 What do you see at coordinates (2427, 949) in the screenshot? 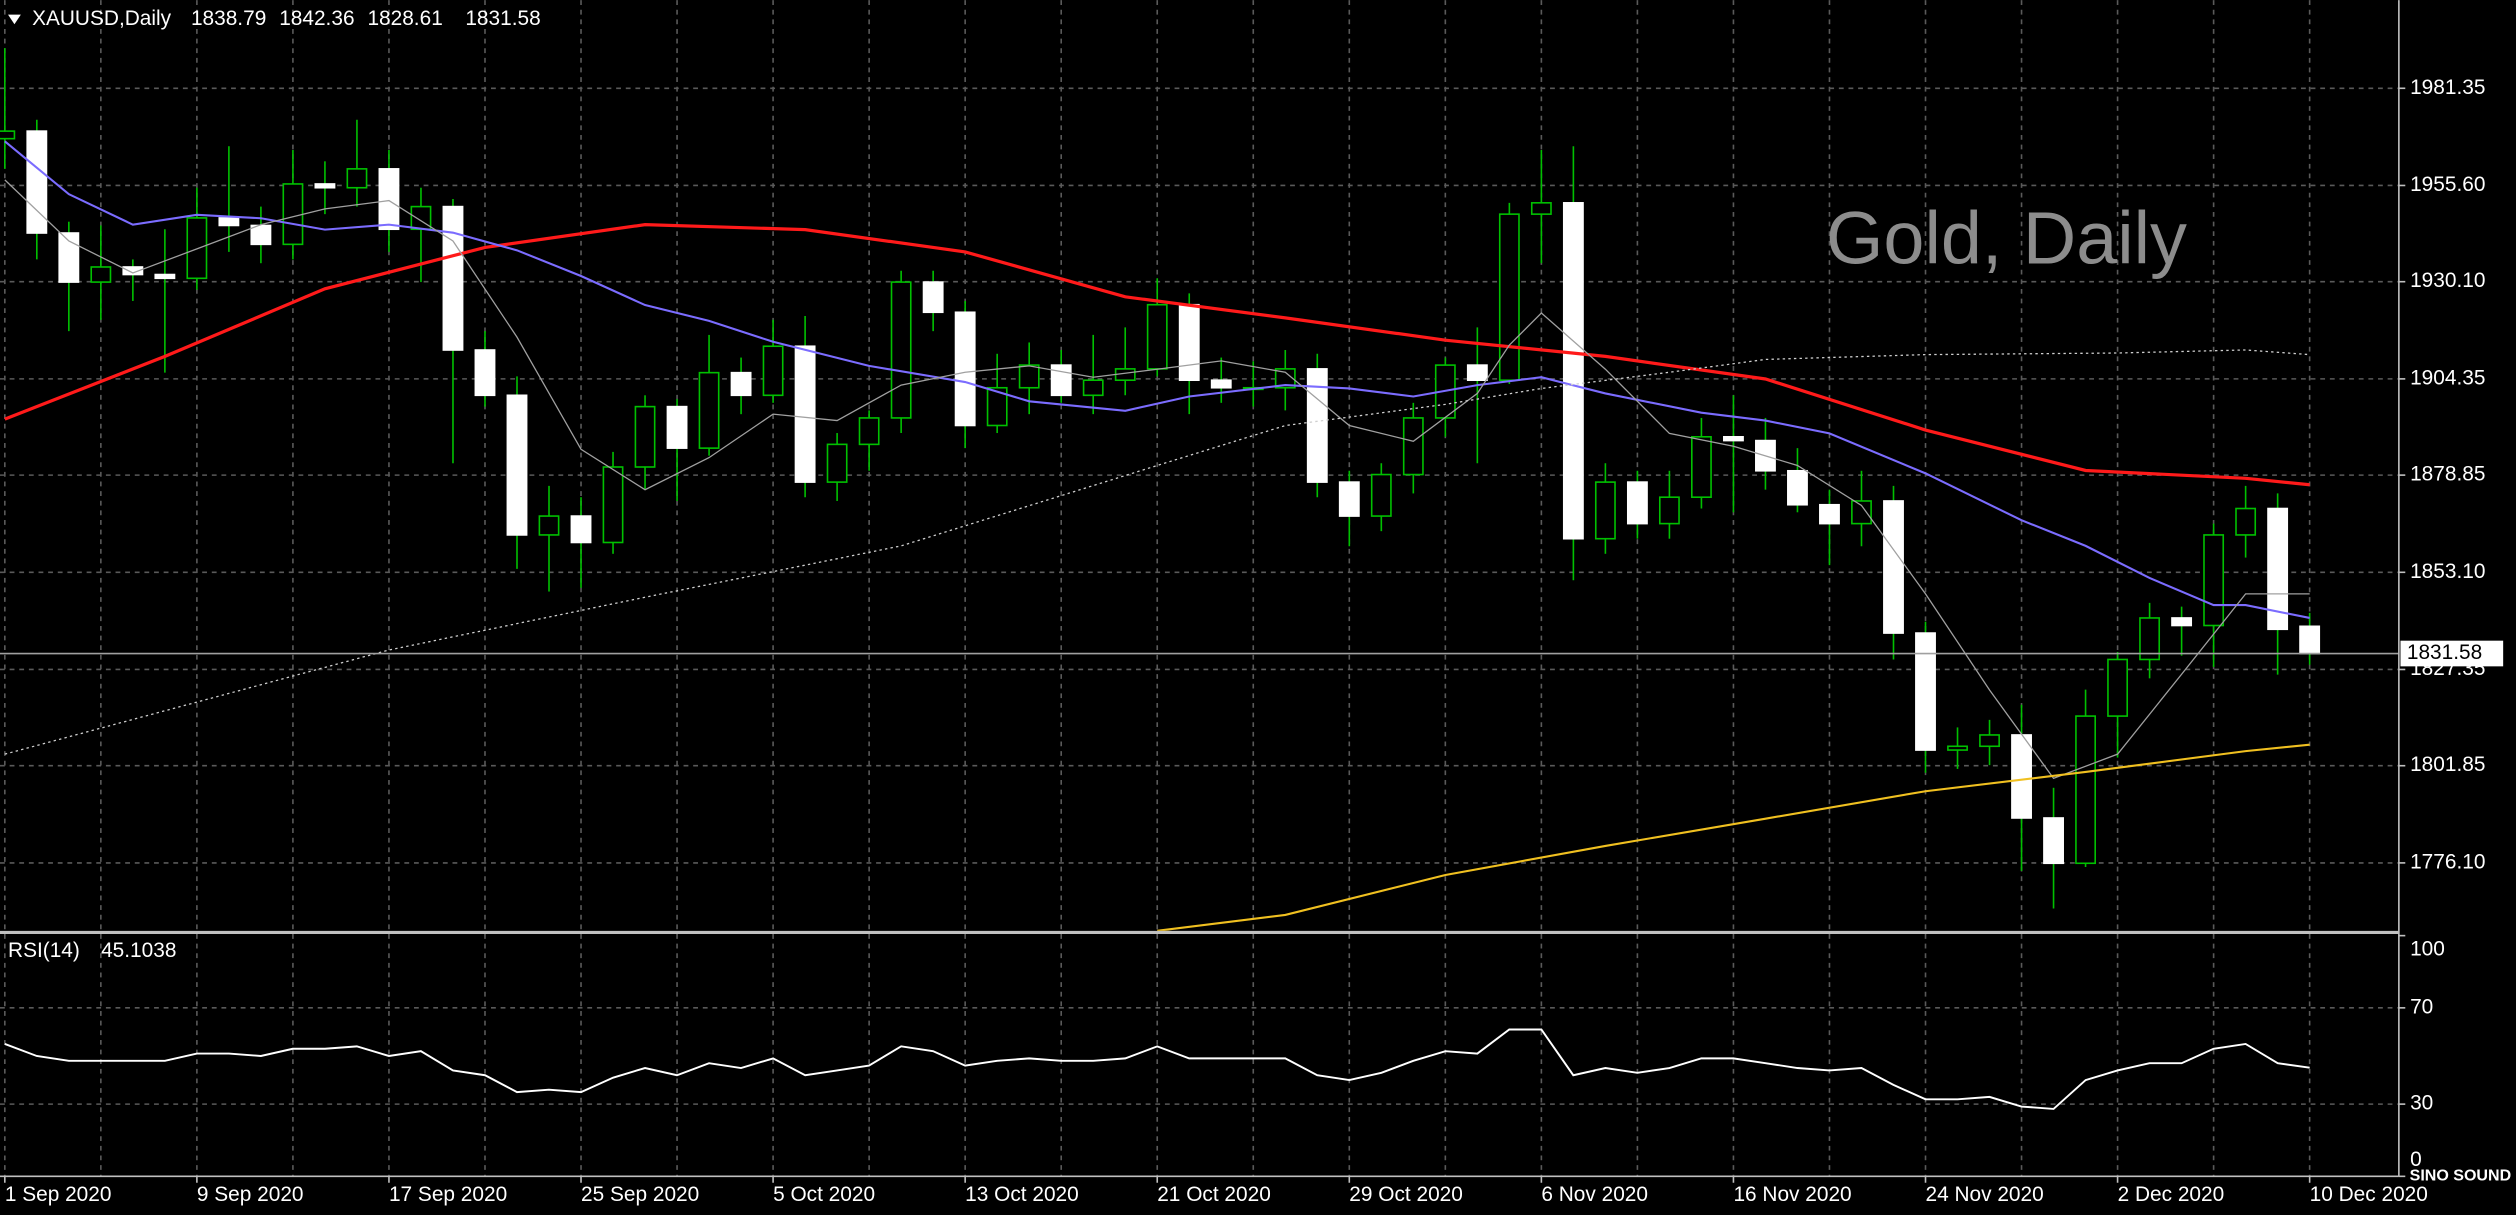
I see `rsi-tick-label: 100` at bounding box center [2427, 949].